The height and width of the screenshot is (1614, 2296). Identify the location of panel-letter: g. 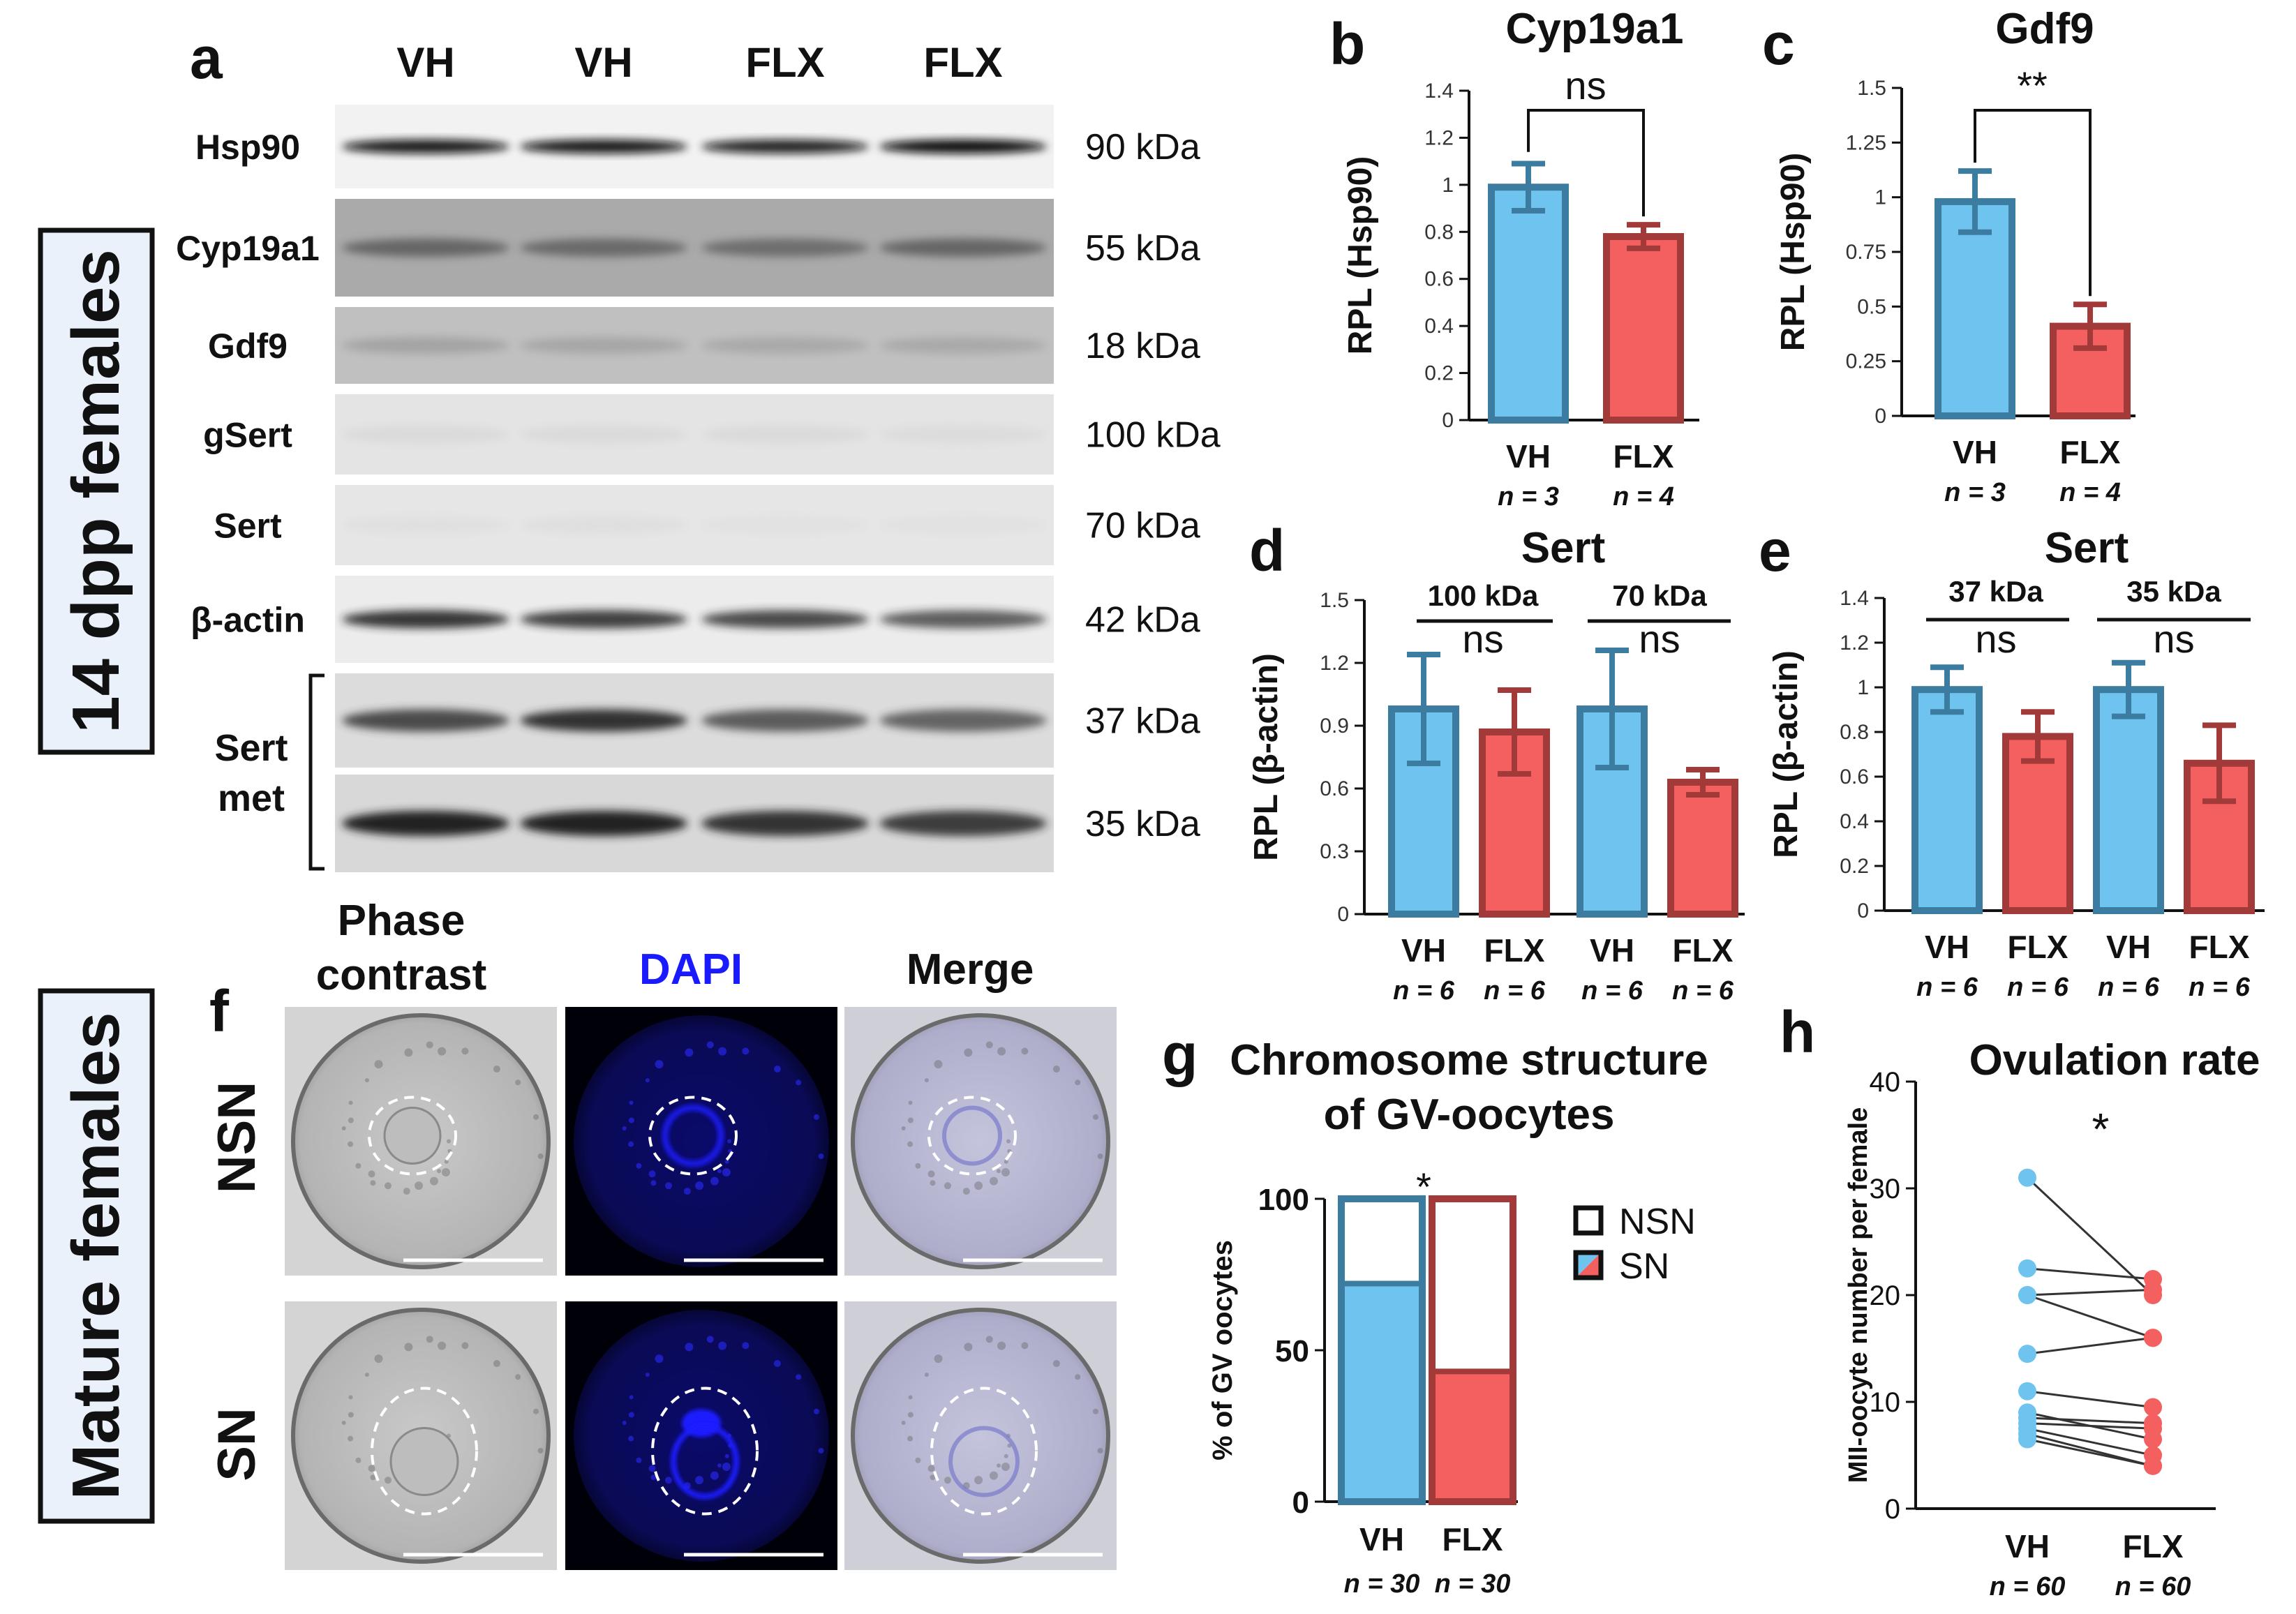
(1180, 1054).